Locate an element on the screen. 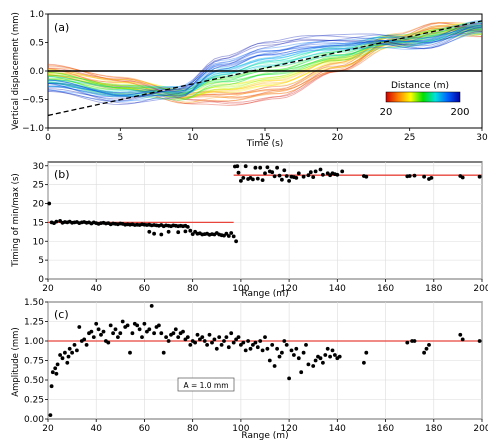 The height and width of the screenshot is (441, 488). colorbar-strip is located at coordinates (423, 97).